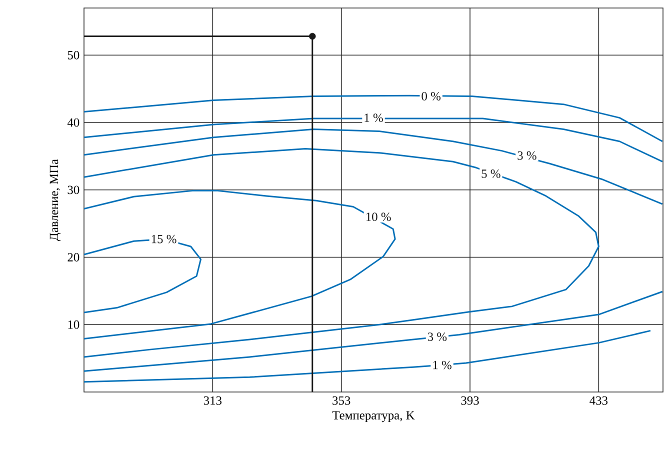  Describe the element at coordinates (373, 118) in the screenshot. I see `annotation: 1 %` at that location.